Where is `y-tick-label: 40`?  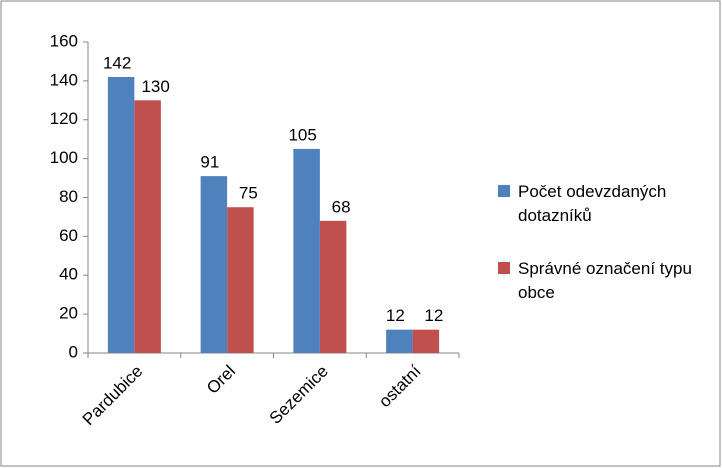 y-tick-label: 40 is located at coordinates (68, 274).